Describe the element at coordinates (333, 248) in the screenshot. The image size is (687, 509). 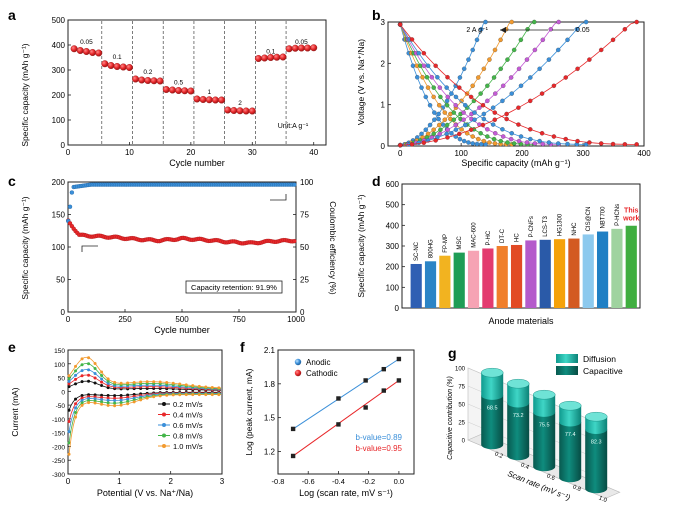
I see `c-y2label: Coulombic efficiency (%)` at that location.